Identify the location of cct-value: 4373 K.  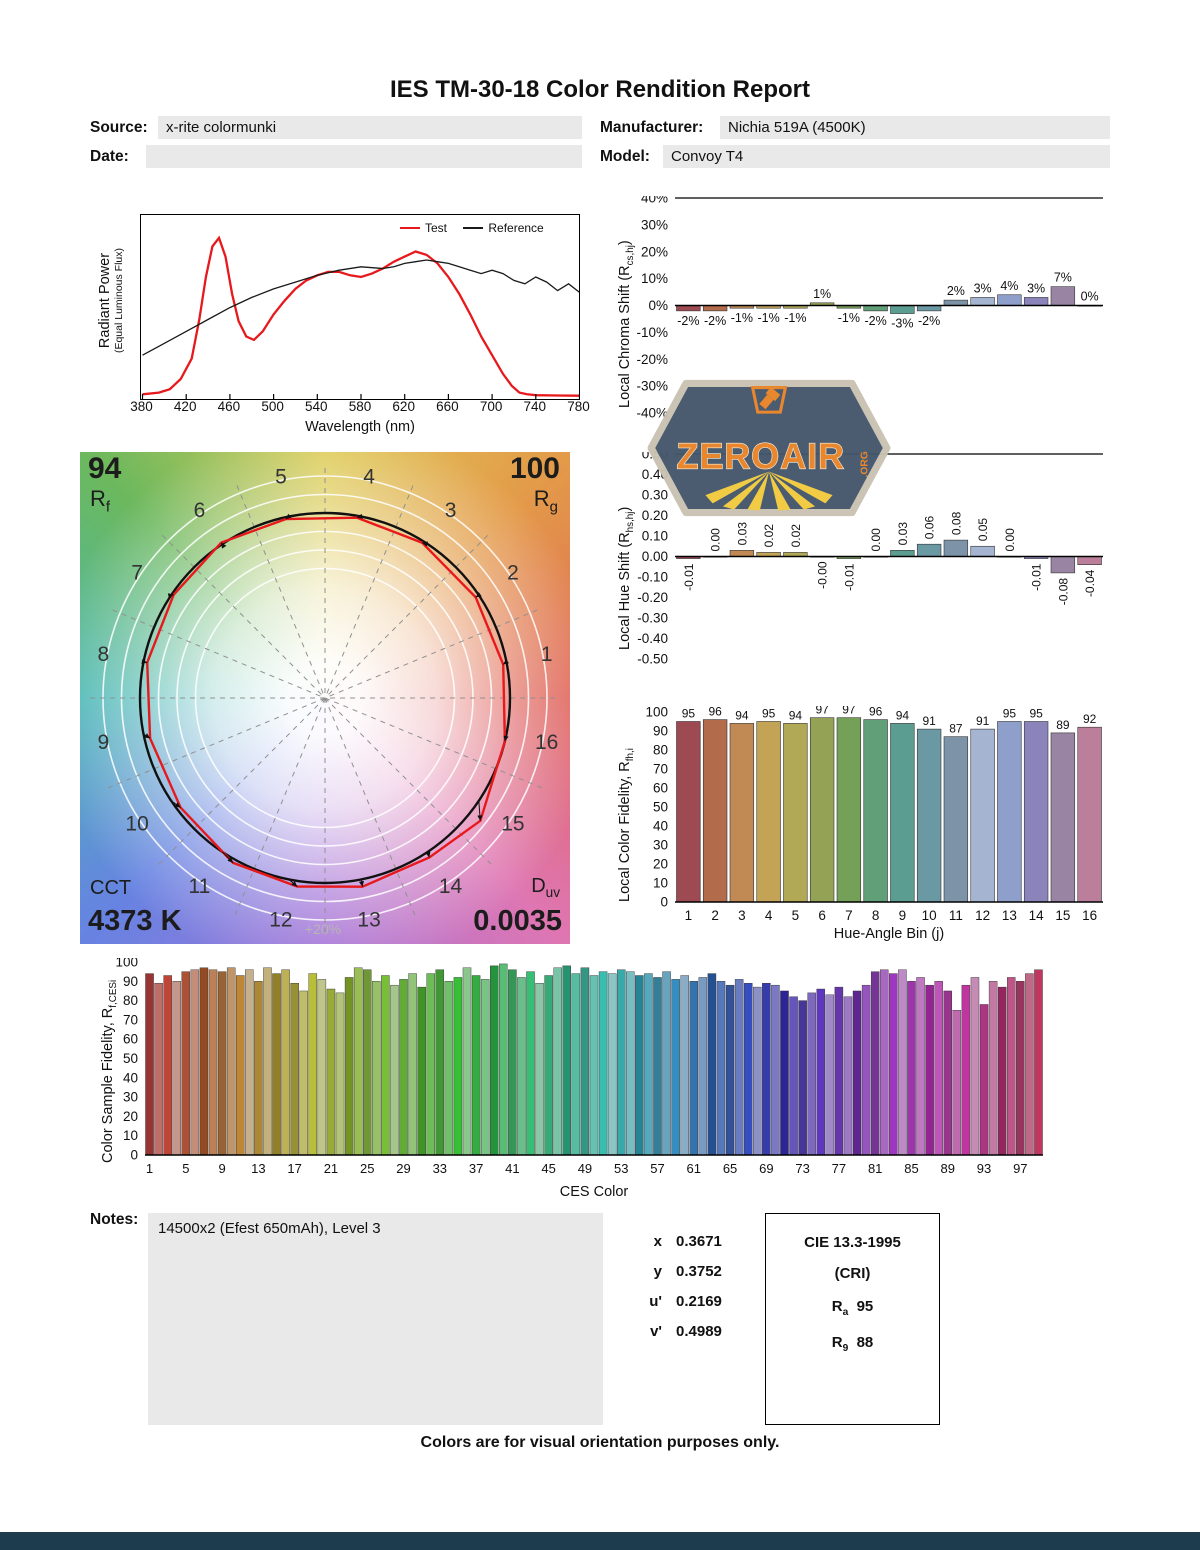
(135, 921).